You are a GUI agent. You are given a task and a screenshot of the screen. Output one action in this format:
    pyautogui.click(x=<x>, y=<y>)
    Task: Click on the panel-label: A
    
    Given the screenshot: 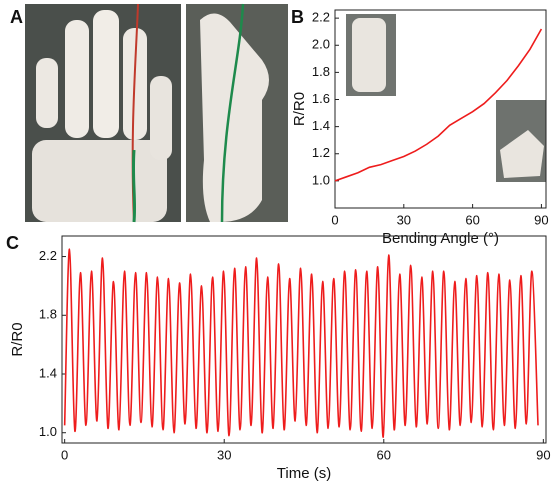 What is the action you would take?
    pyautogui.click(x=16, y=17)
    